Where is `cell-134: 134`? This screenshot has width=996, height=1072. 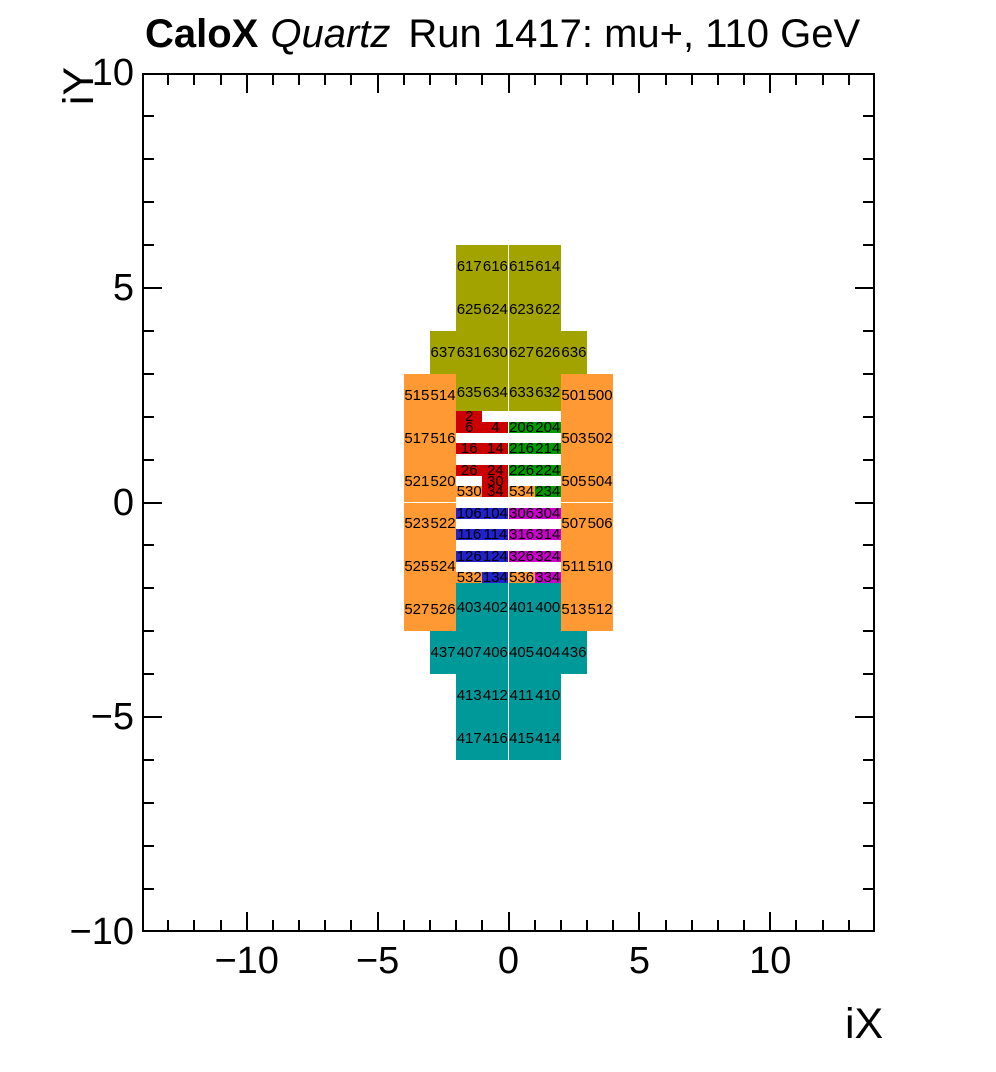 cell-134: 134 is located at coordinates (495, 578).